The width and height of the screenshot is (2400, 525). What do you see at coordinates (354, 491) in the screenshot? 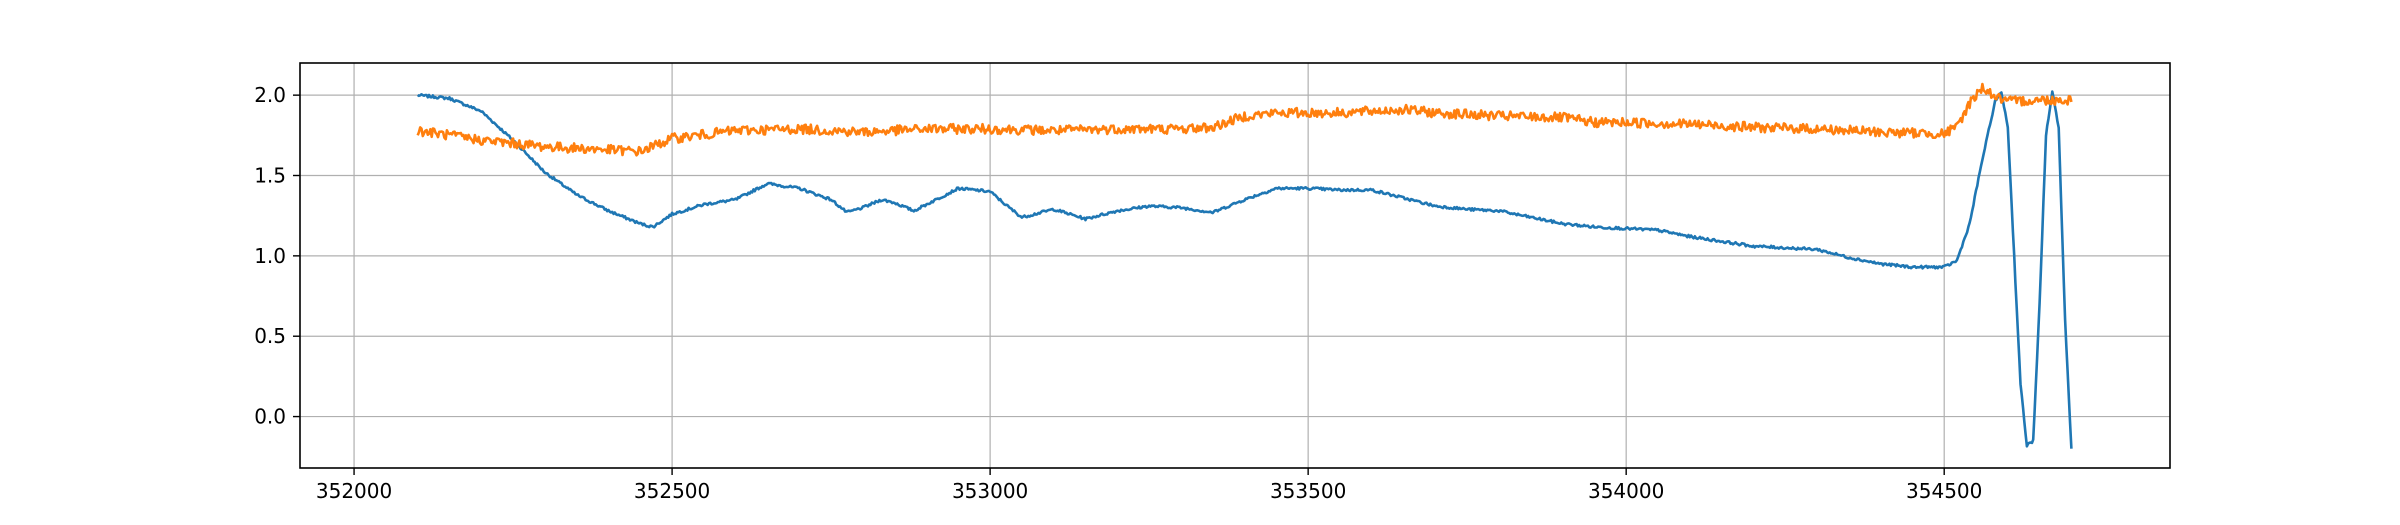
I see `x-tick-label: 352000` at bounding box center [354, 491].